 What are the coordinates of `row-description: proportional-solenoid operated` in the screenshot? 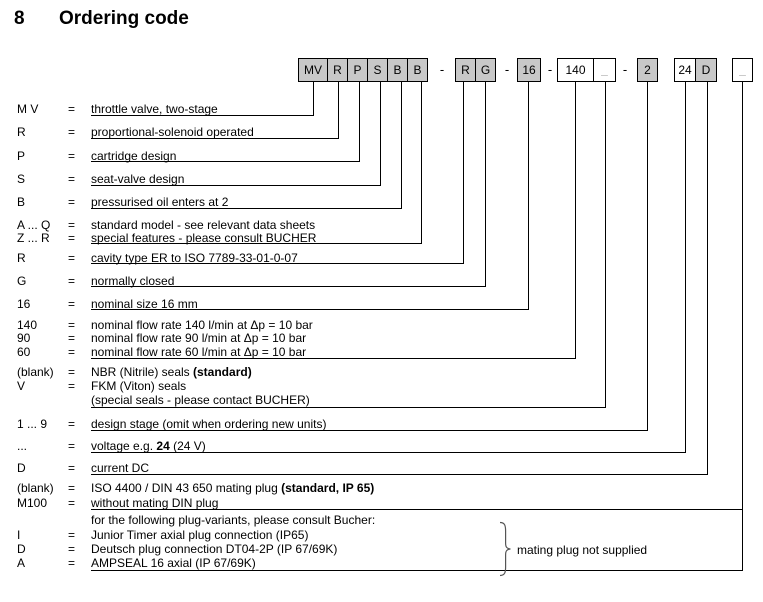 It's located at (172, 132).